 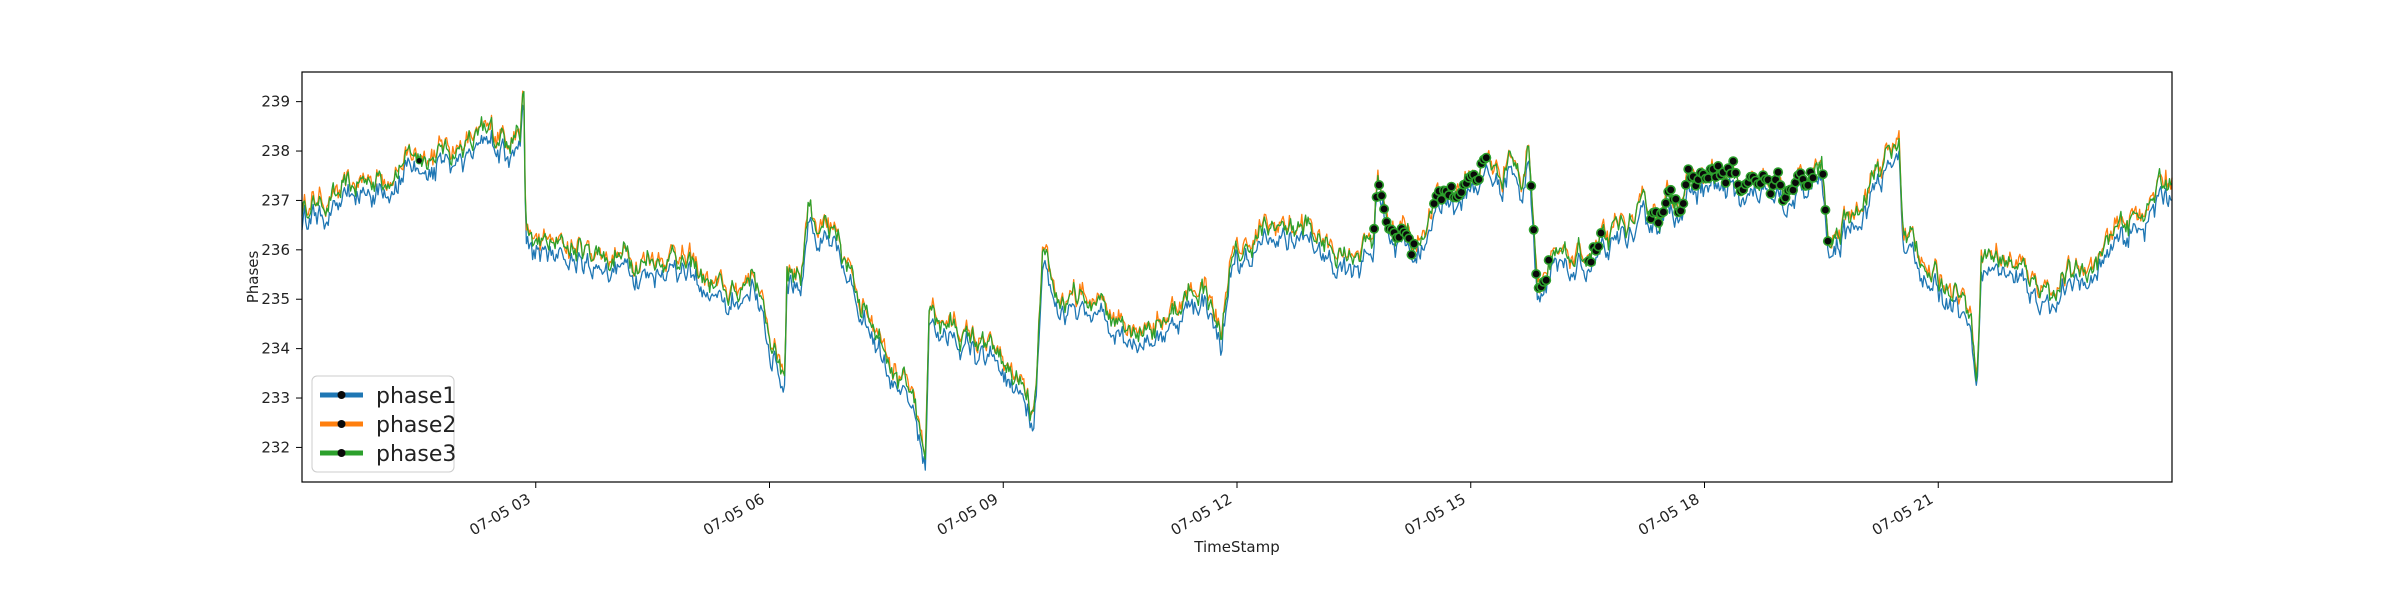 I want to click on legend: phase1 phase2 phase3, so click(x=383, y=424).